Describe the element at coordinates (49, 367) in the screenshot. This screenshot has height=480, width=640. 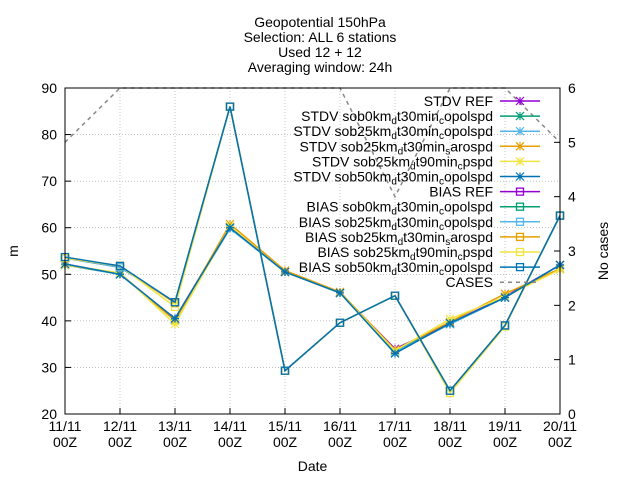
I see `y-tick-label: 30` at that location.